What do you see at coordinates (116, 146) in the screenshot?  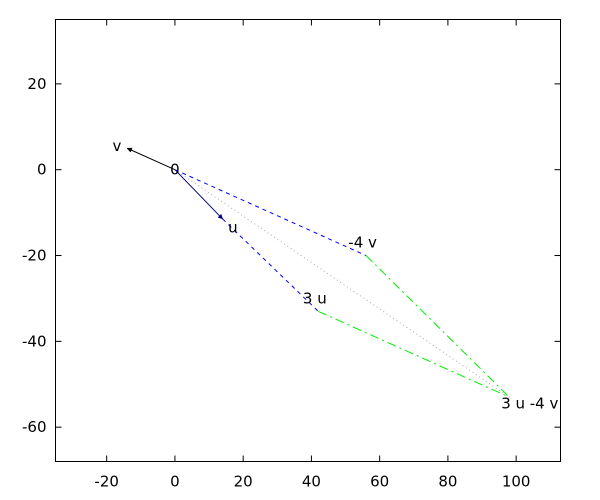 I see `point-label: v` at bounding box center [116, 146].